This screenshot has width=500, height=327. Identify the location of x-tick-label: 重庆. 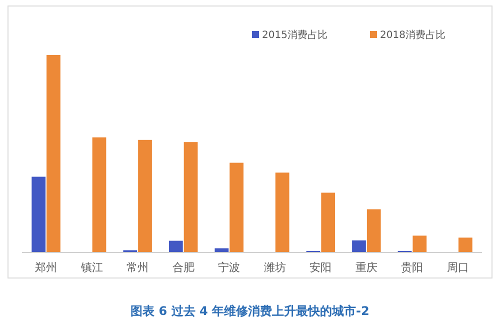
(366, 267).